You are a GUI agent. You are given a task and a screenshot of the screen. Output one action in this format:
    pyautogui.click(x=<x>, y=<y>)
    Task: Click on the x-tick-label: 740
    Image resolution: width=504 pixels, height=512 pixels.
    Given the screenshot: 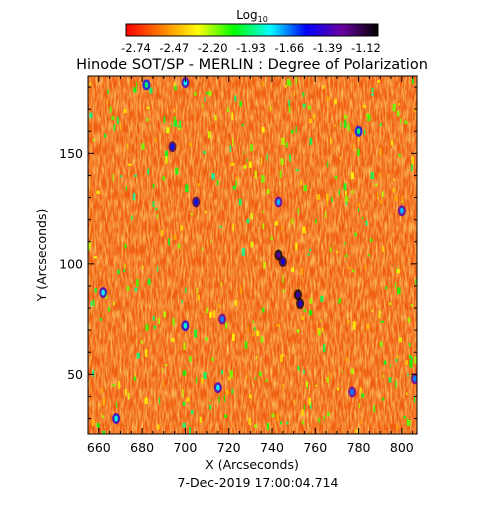 What is the action you would take?
    pyautogui.click(x=272, y=447)
    